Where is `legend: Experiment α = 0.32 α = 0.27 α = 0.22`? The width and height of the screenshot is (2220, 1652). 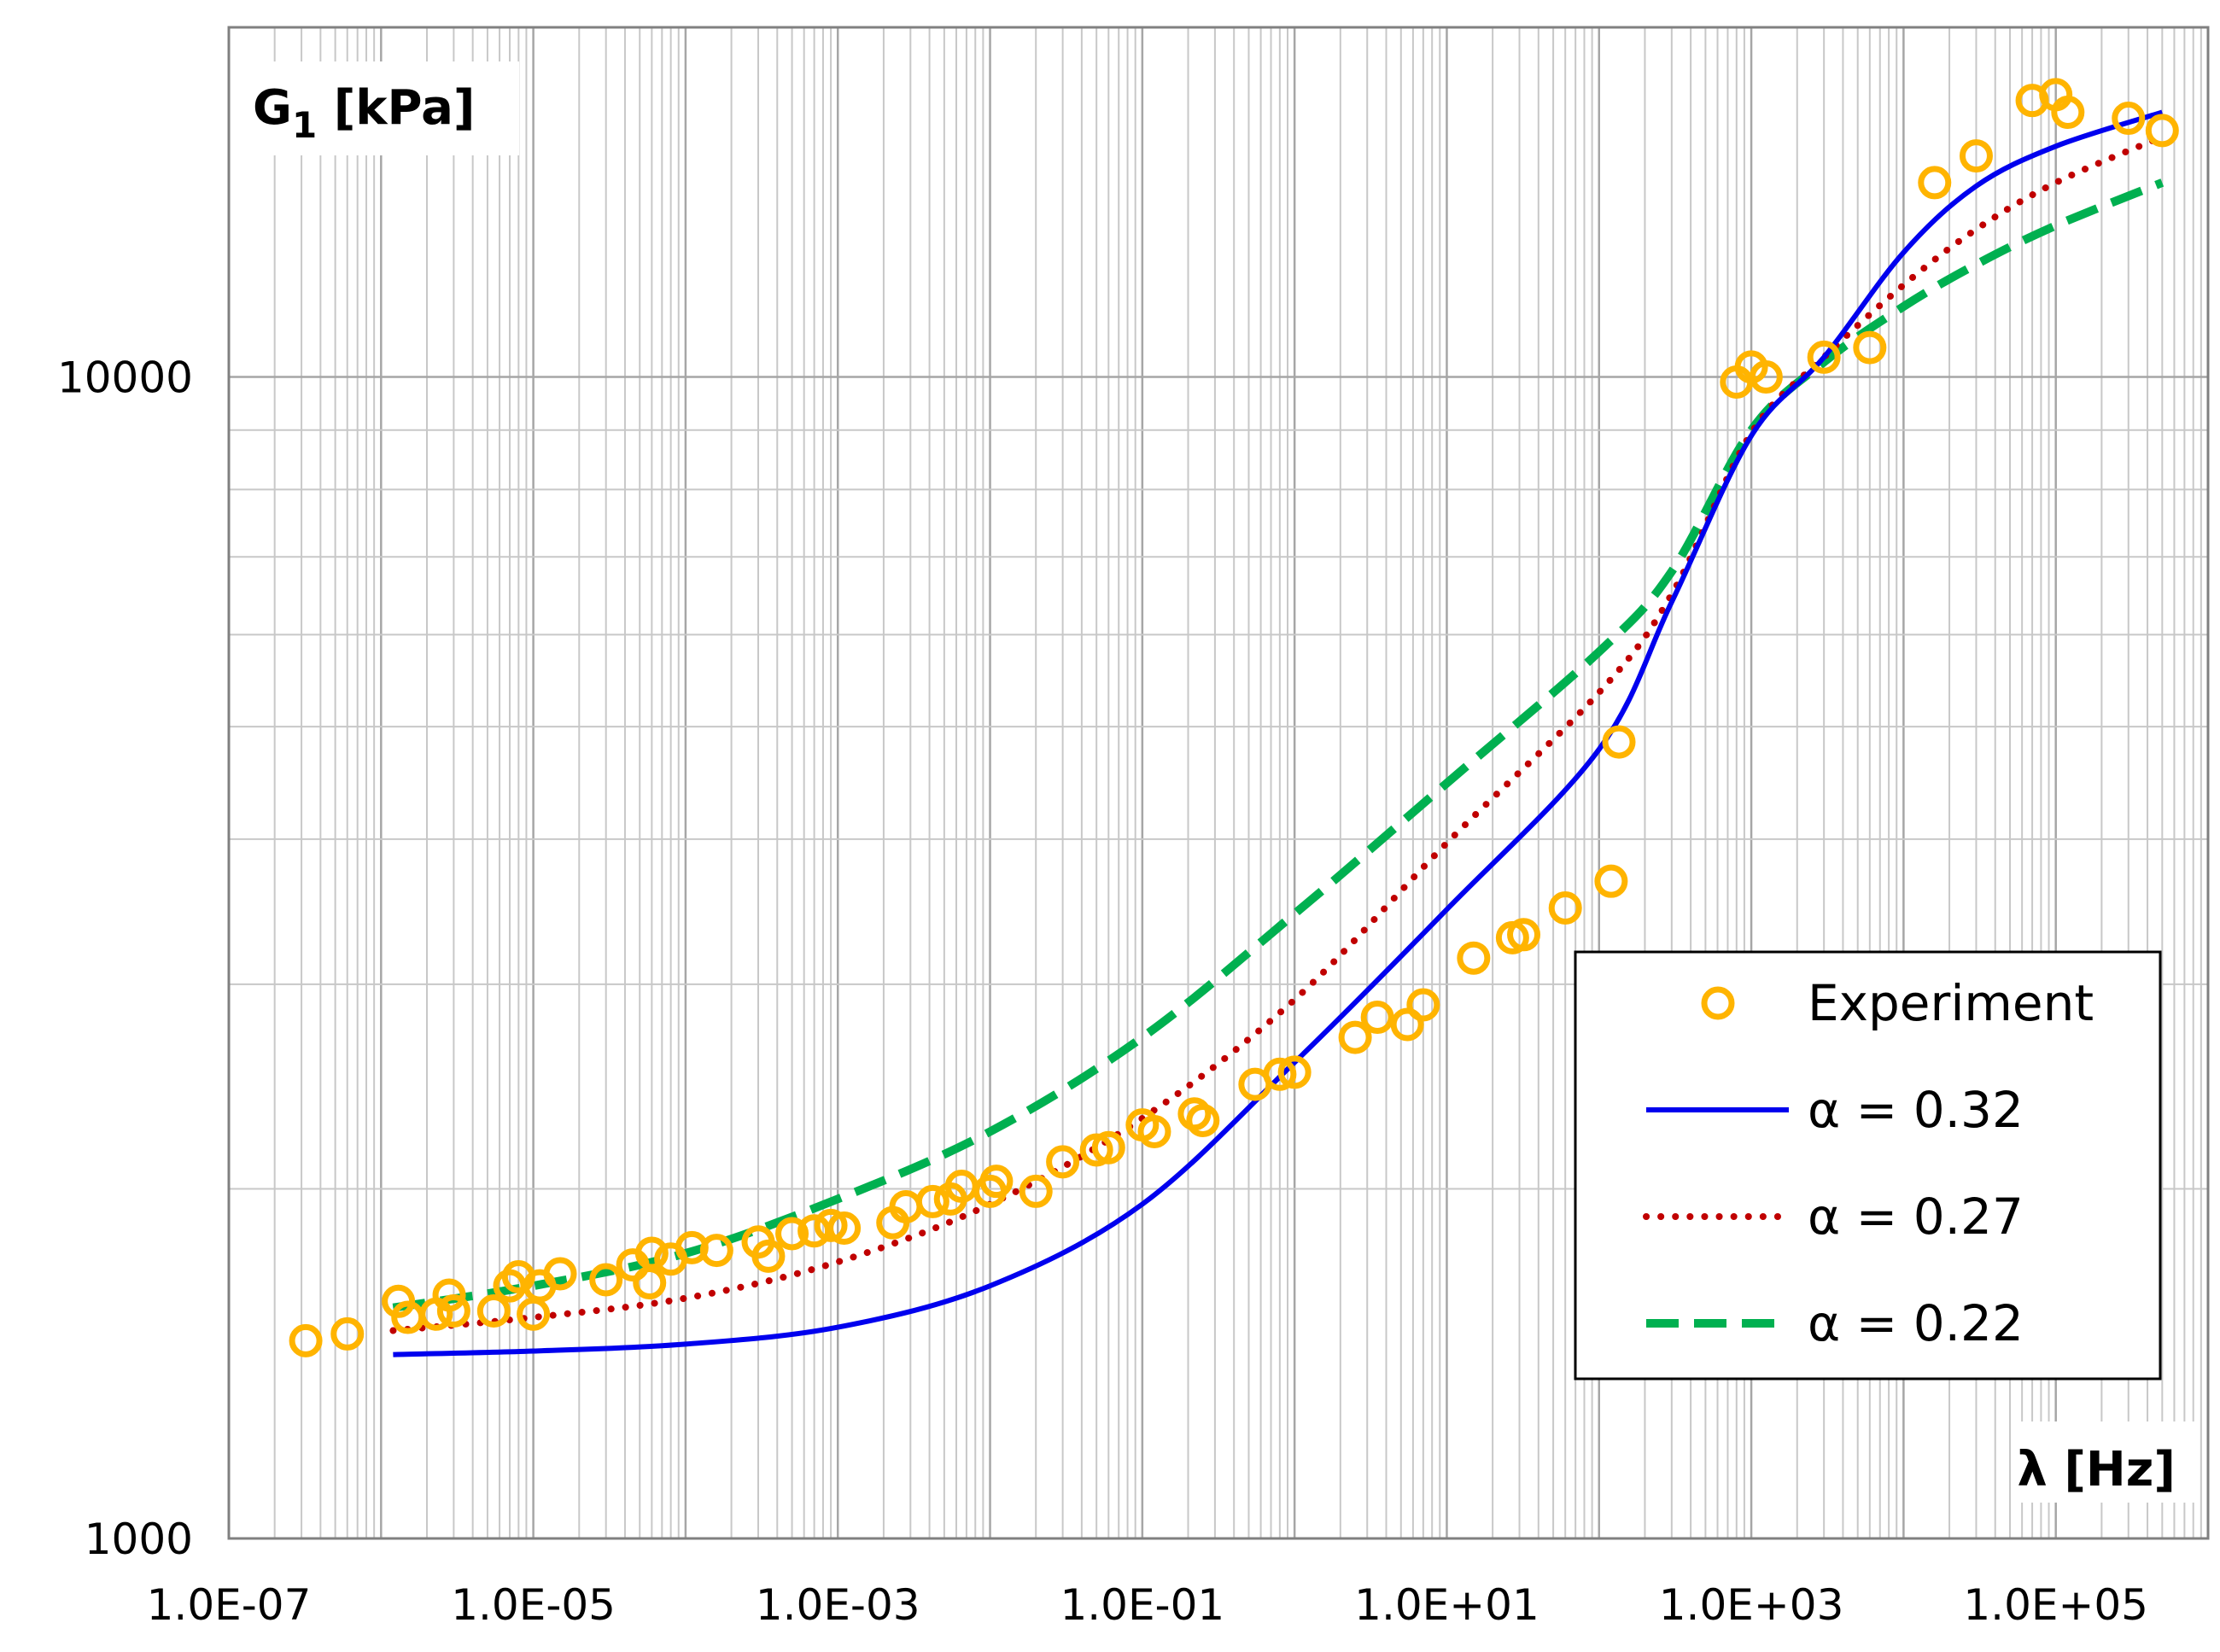
legend: Experiment α = 0.32 α = 0.27 α = 0.22 is located at coordinates (1868, 1165).